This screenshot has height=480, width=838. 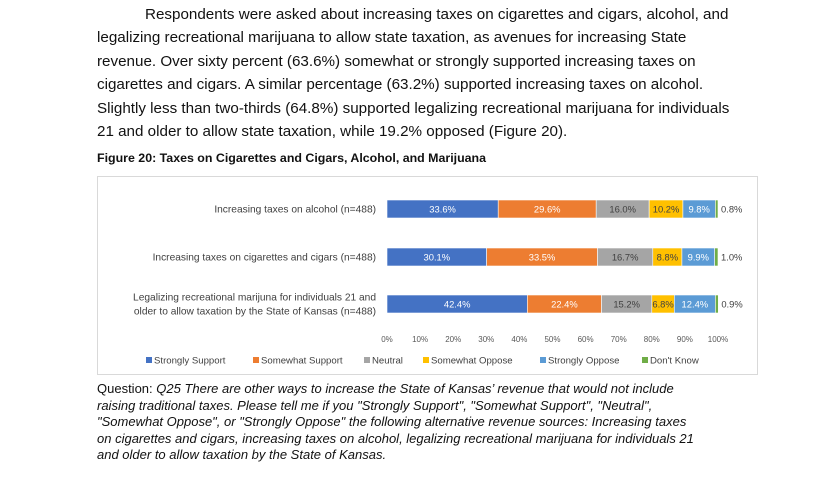 What do you see at coordinates (685, 339) in the screenshot?
I see `x-tick-label: 90%` at bounding box center [685, 339].